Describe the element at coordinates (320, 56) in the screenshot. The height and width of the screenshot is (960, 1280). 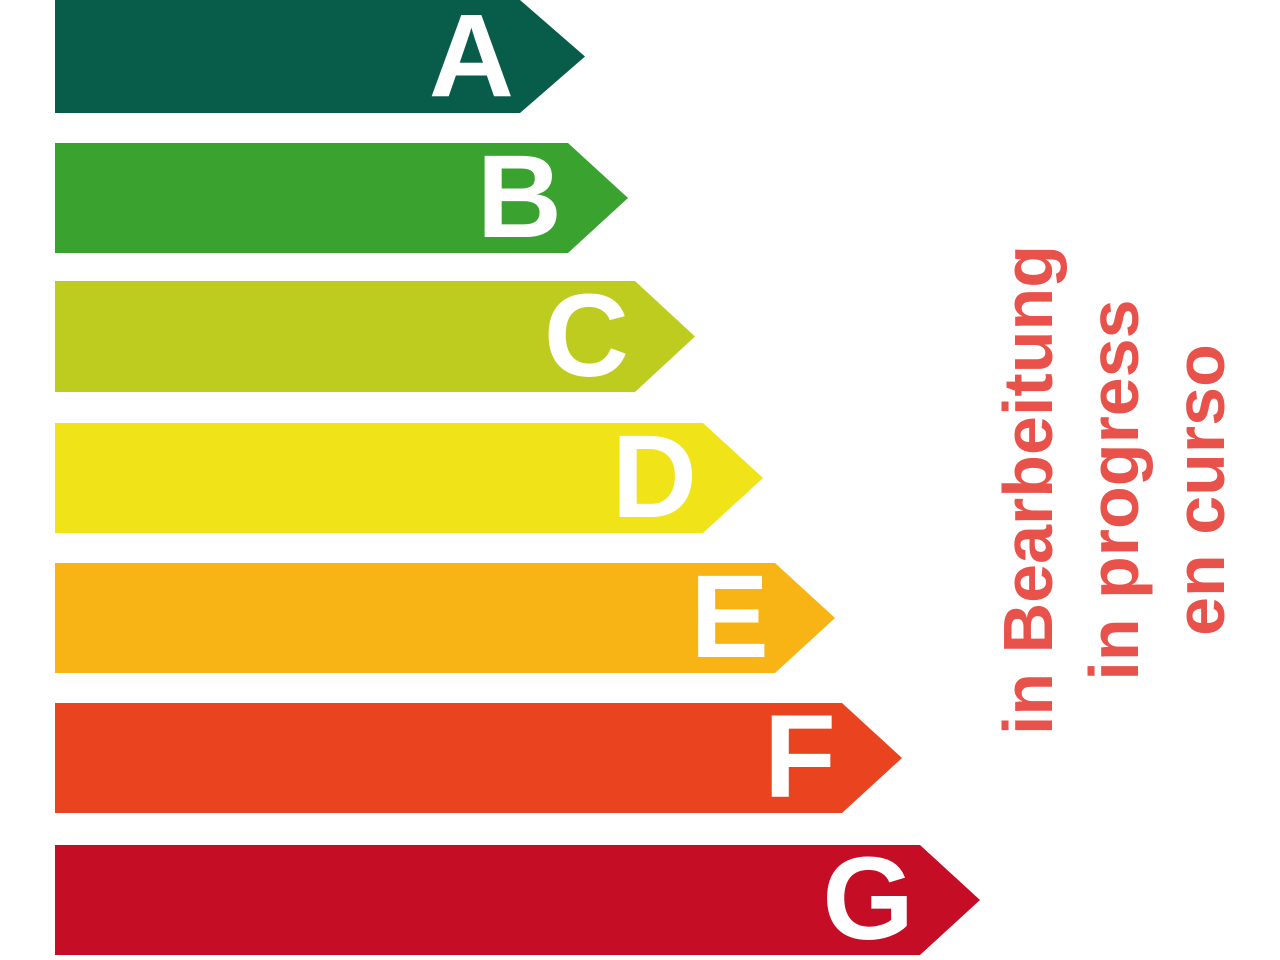
I see `rating-arrow-a: A` at that location.